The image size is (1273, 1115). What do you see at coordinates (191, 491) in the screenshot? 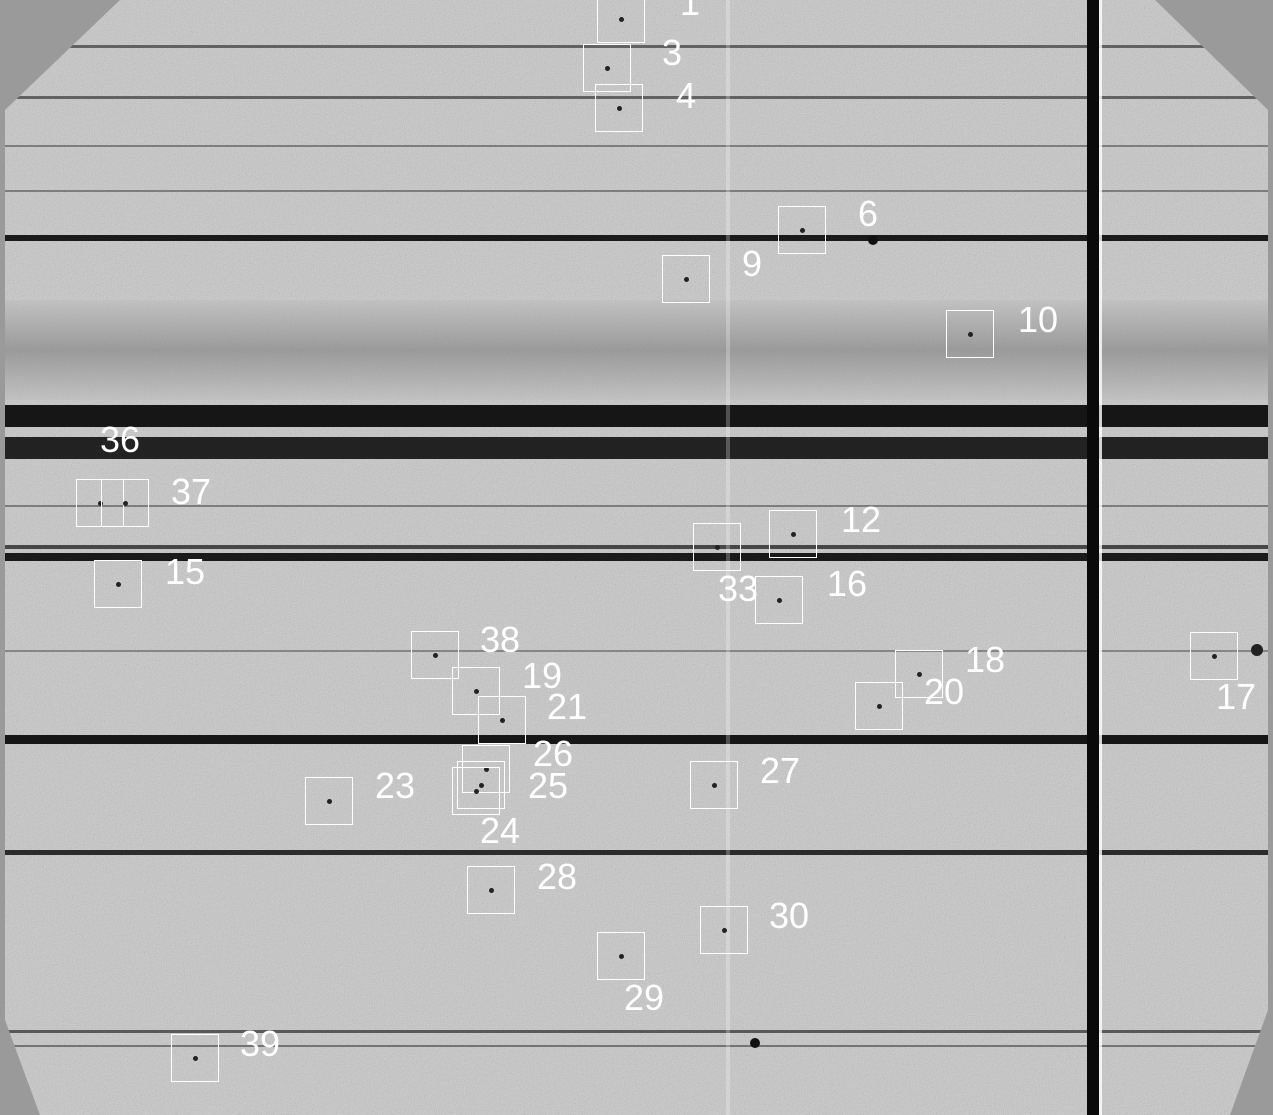
I see `source-label-37: 37` at bounding box center [191, 491].